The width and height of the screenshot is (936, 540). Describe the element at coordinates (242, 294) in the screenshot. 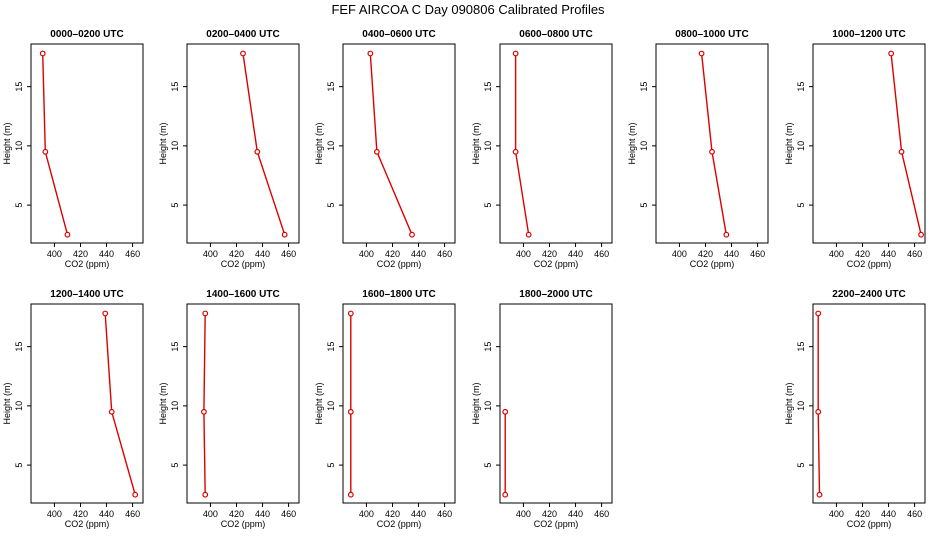

I see `panel-title: 1400–1600 UTC` at that location.